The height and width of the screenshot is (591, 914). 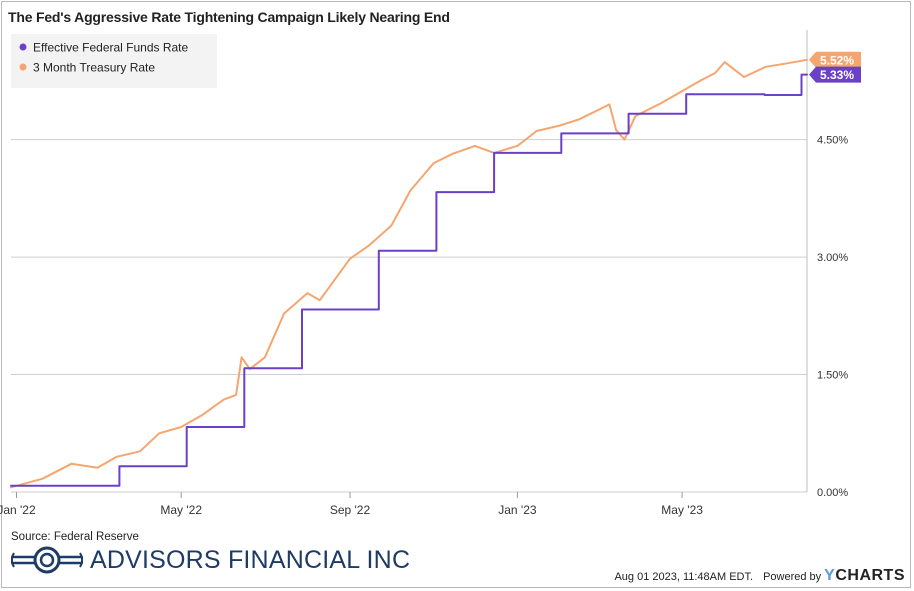 What do you see at coordinates (832, 493) in the screenshot?
I see `y-tick-label: 0.00%` at bounding box center [832, 493].